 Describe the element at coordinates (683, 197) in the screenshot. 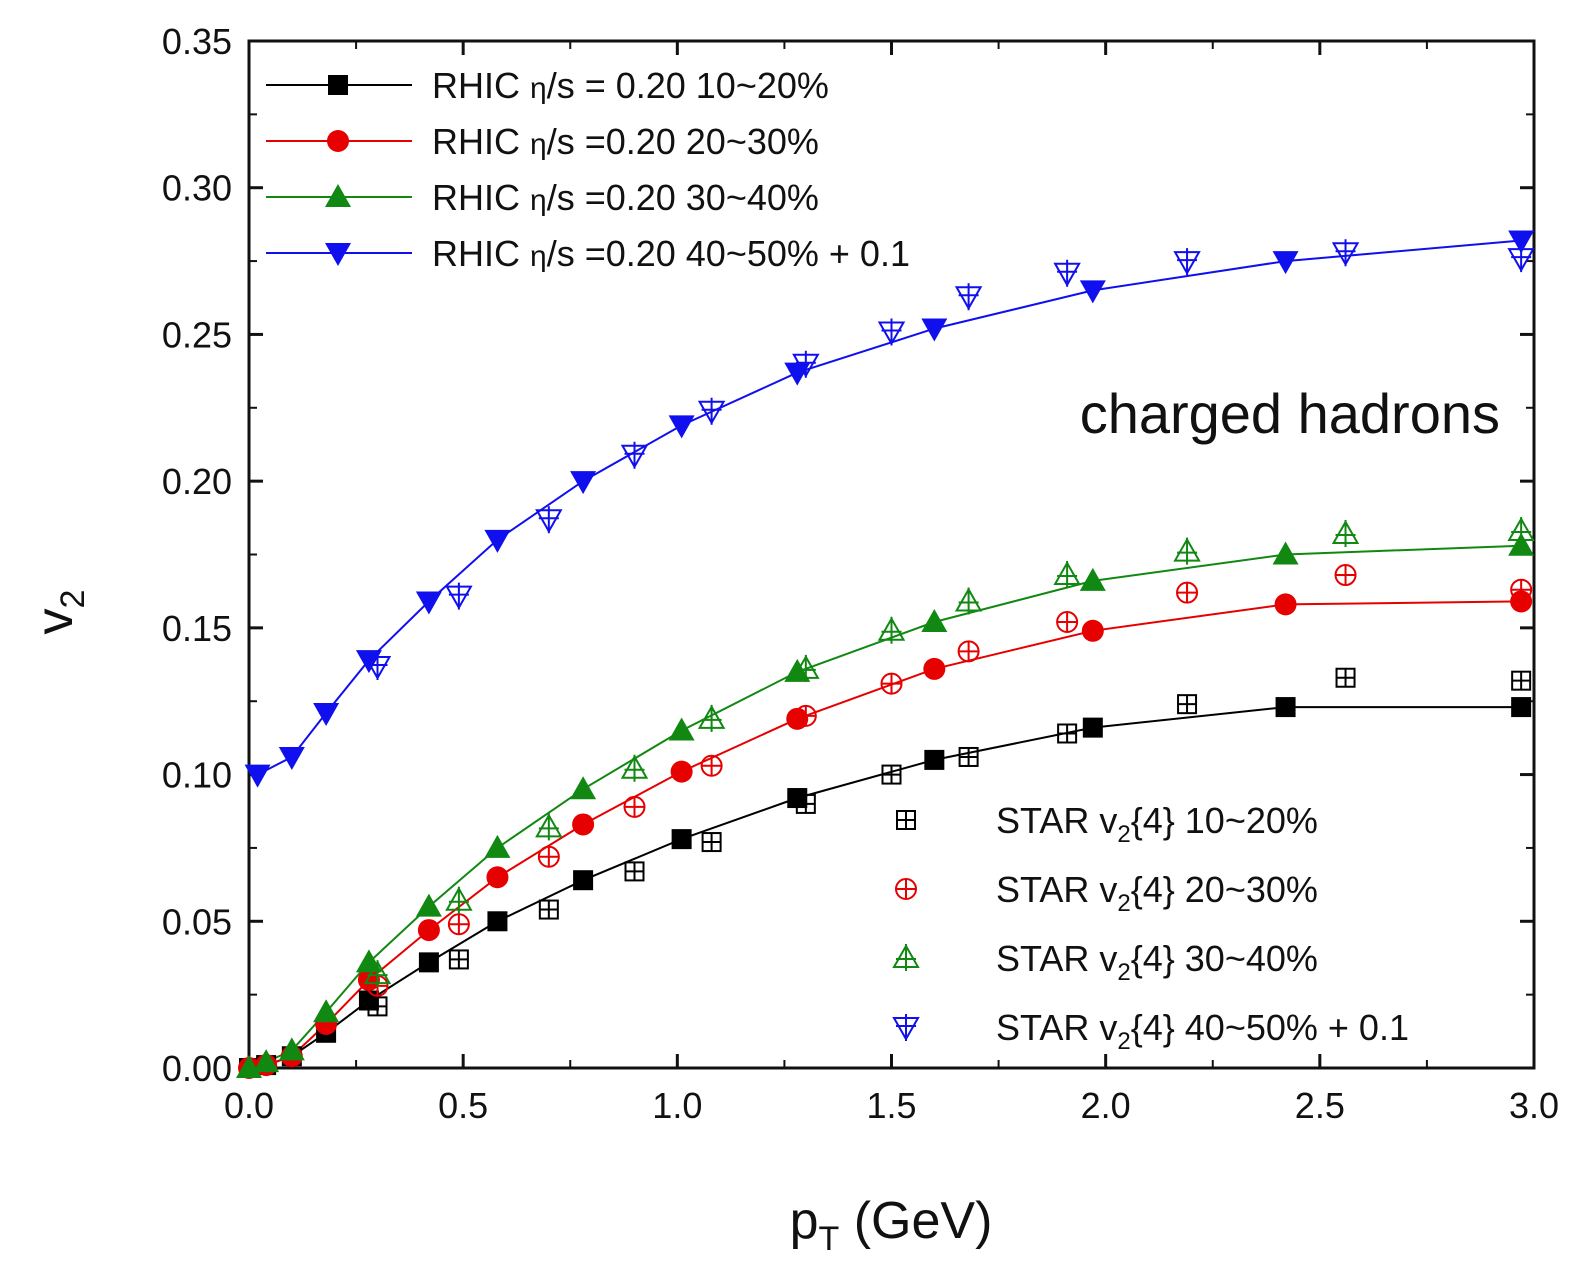

I see `legend-upper-label-post: /s =0.20 30~40%` at that location.